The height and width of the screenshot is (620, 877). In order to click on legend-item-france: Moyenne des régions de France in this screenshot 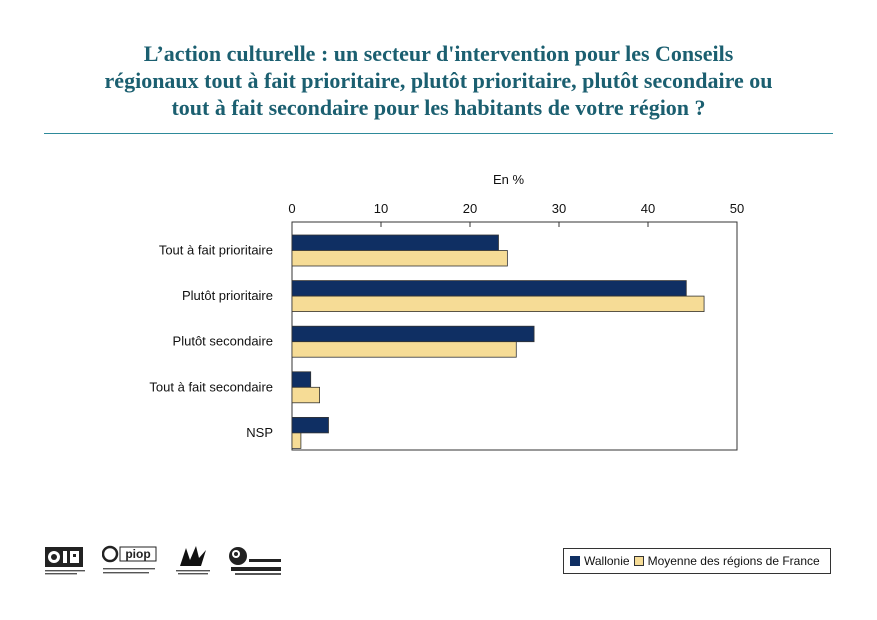, I will do `click(726, 561)`.